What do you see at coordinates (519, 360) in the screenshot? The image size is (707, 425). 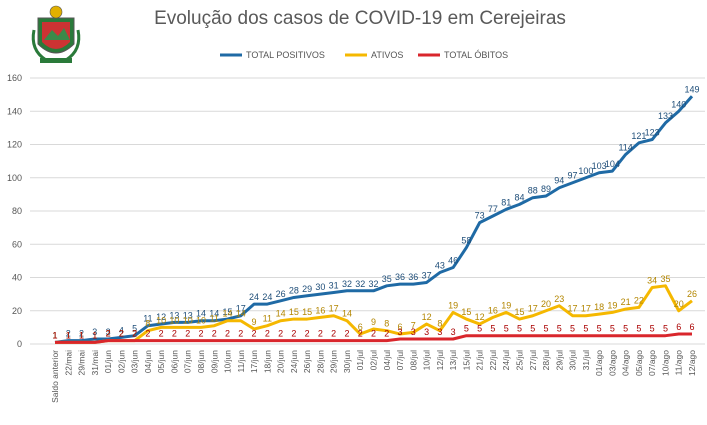 I see `x-tick-label: 25/jul` at bounding box center [519, 360].